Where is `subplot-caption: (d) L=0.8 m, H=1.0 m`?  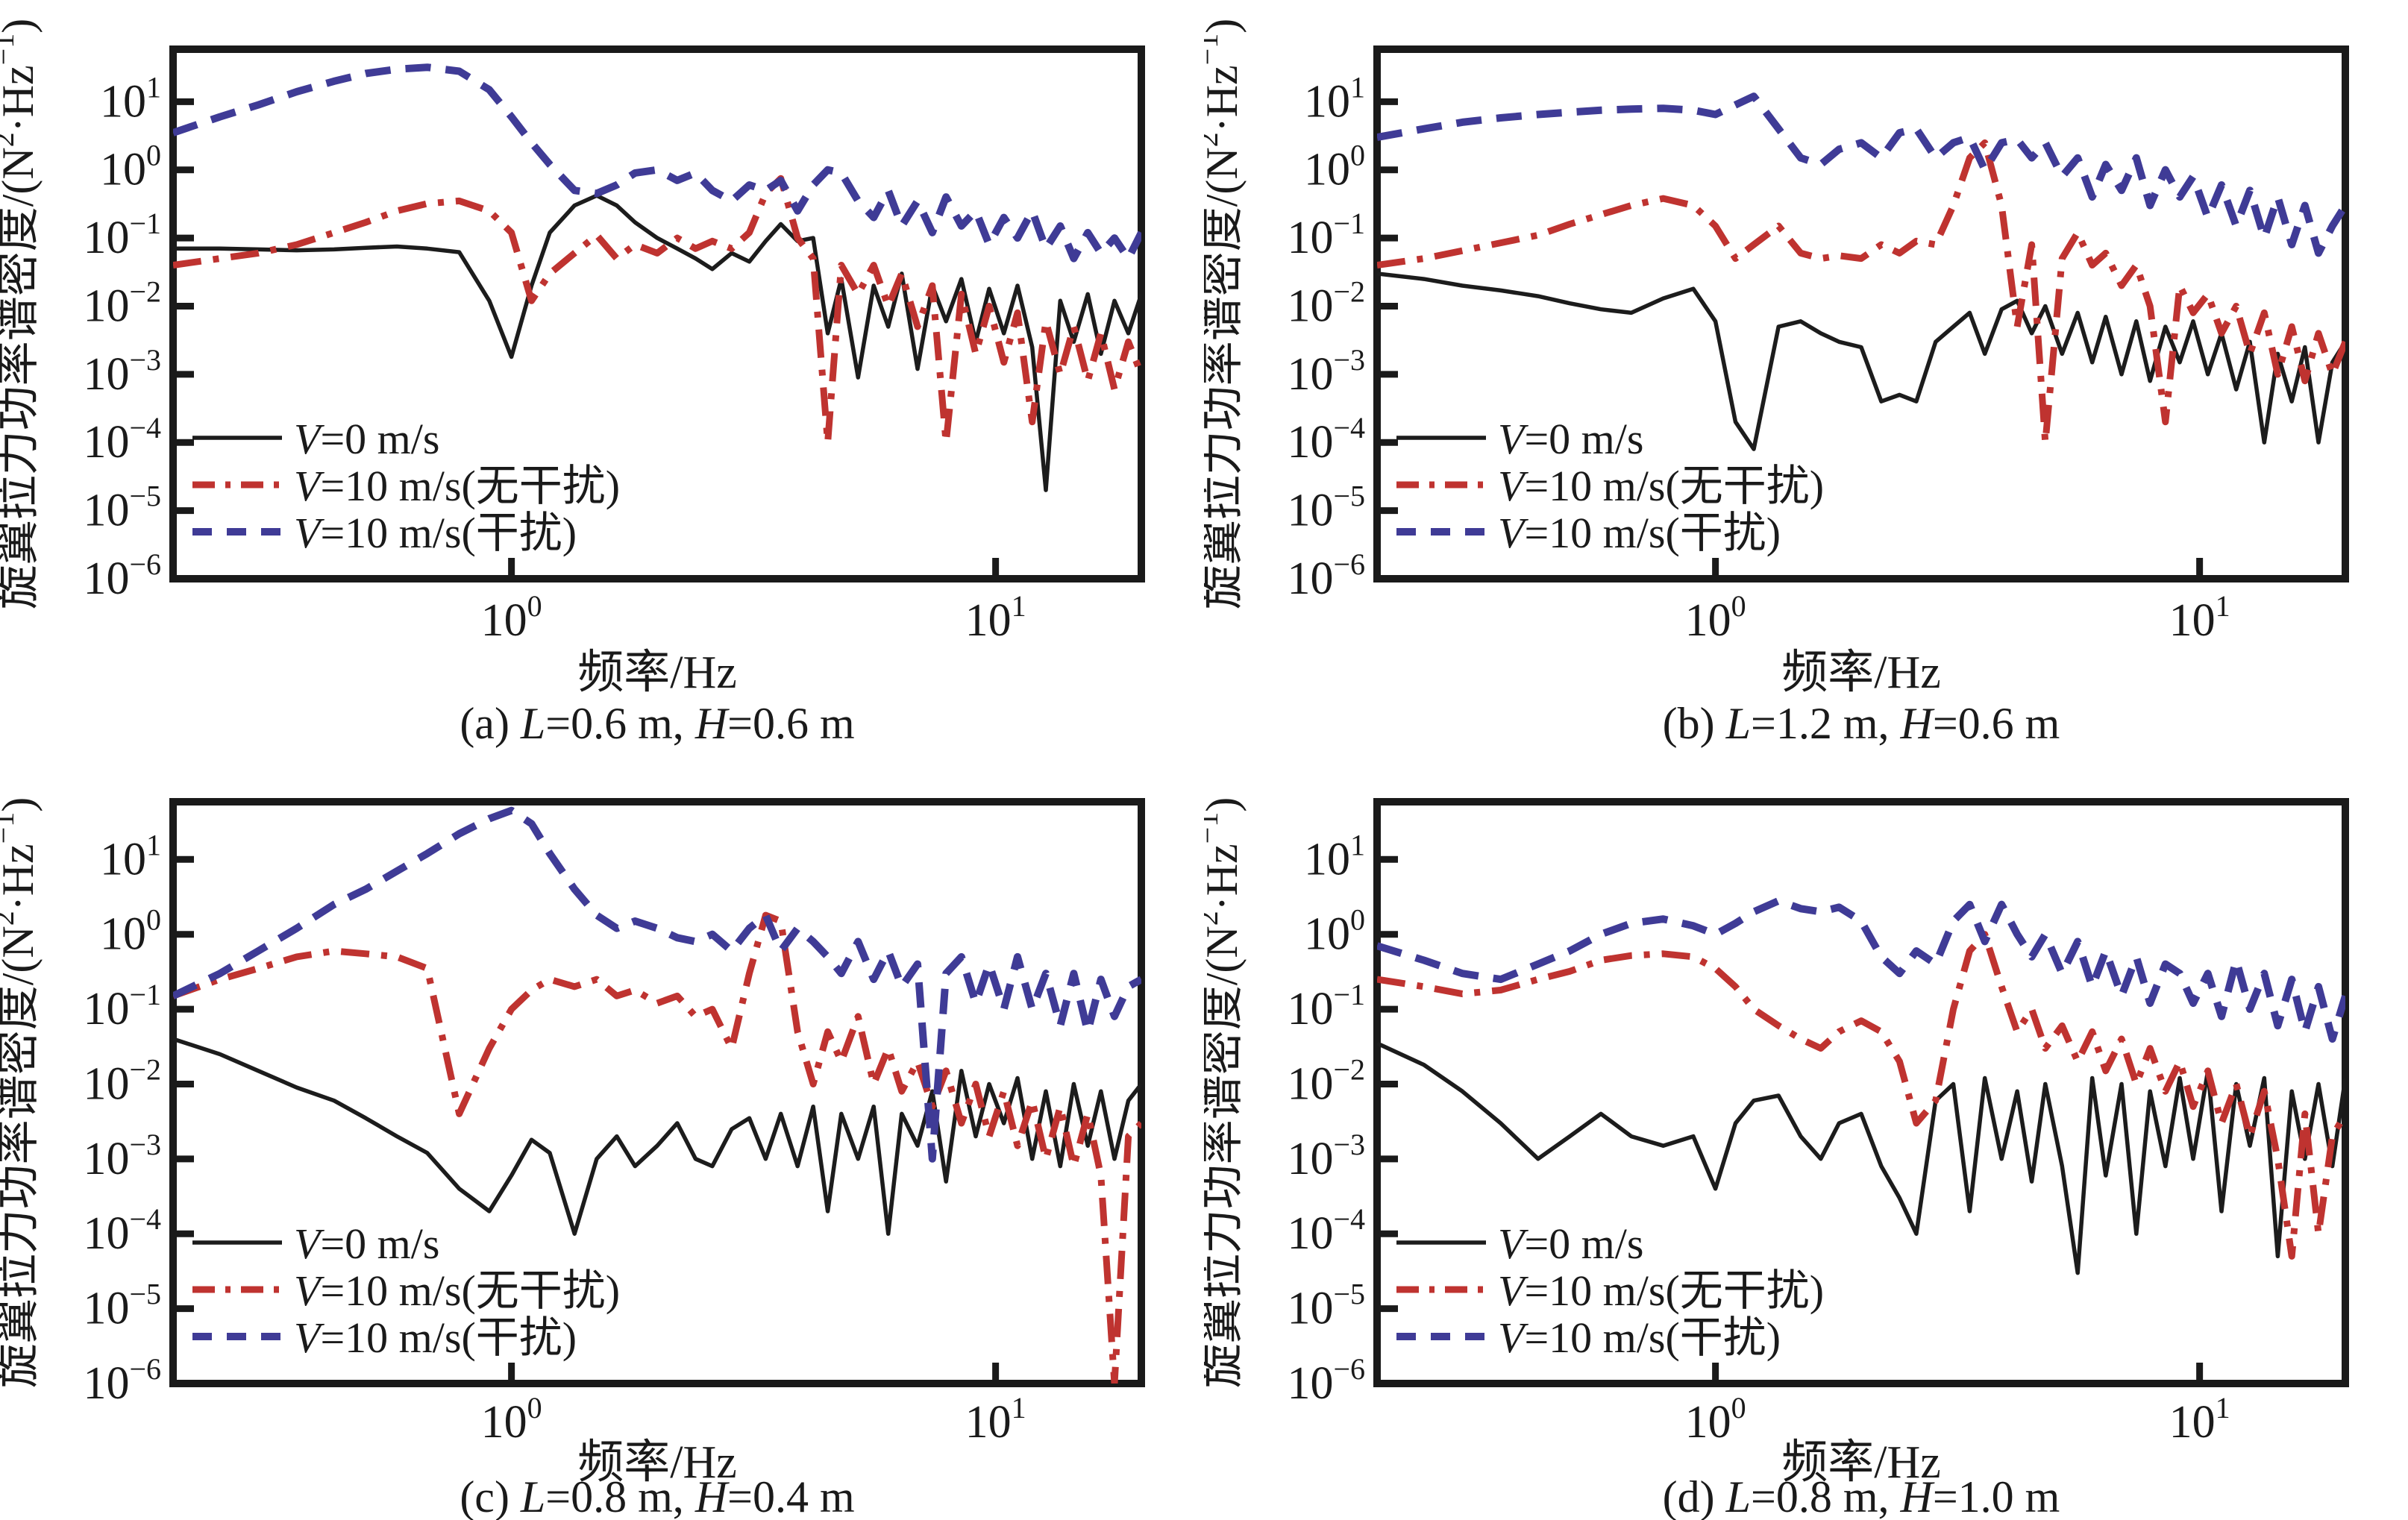 subplot-caption: (d) L=0.8 m, H=1.0 m is located at coordinates (1862, 1496).